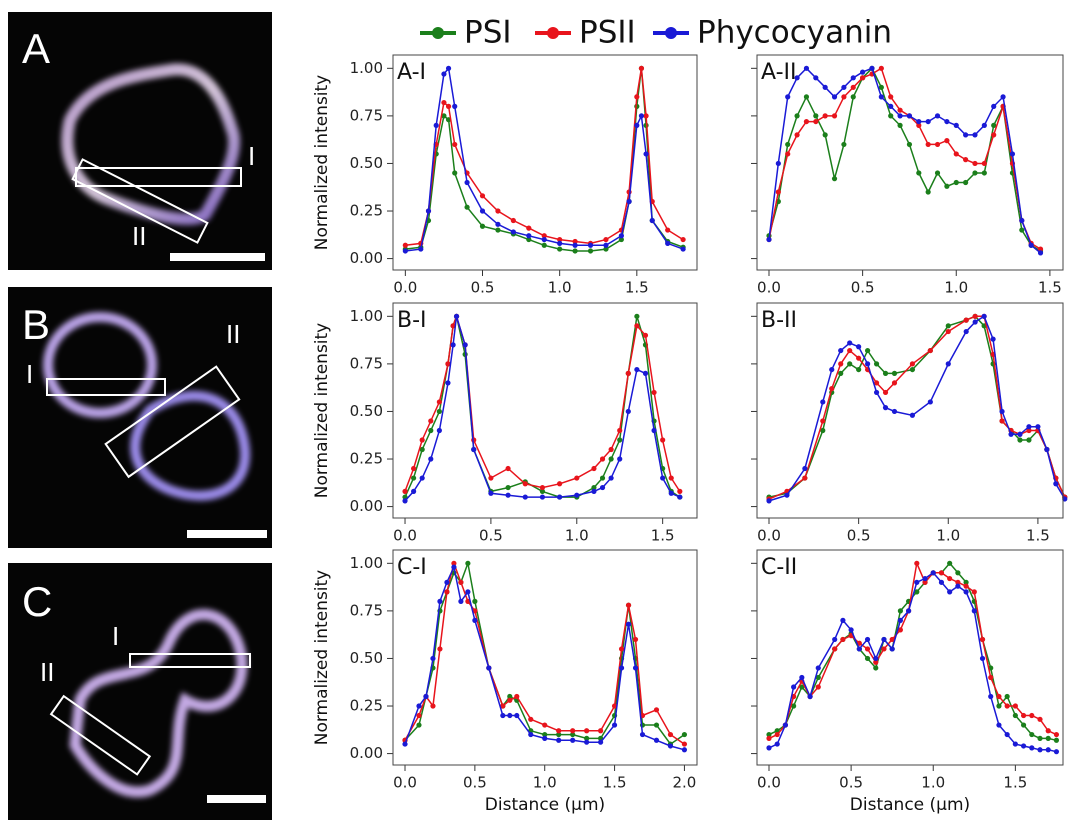 This screenshot has height=823, width=1069. What do you see at coordinates (322, 658) in the screenshot?
I see `y-axis-label: Normalized intensity` at bounding box center [322, 658].